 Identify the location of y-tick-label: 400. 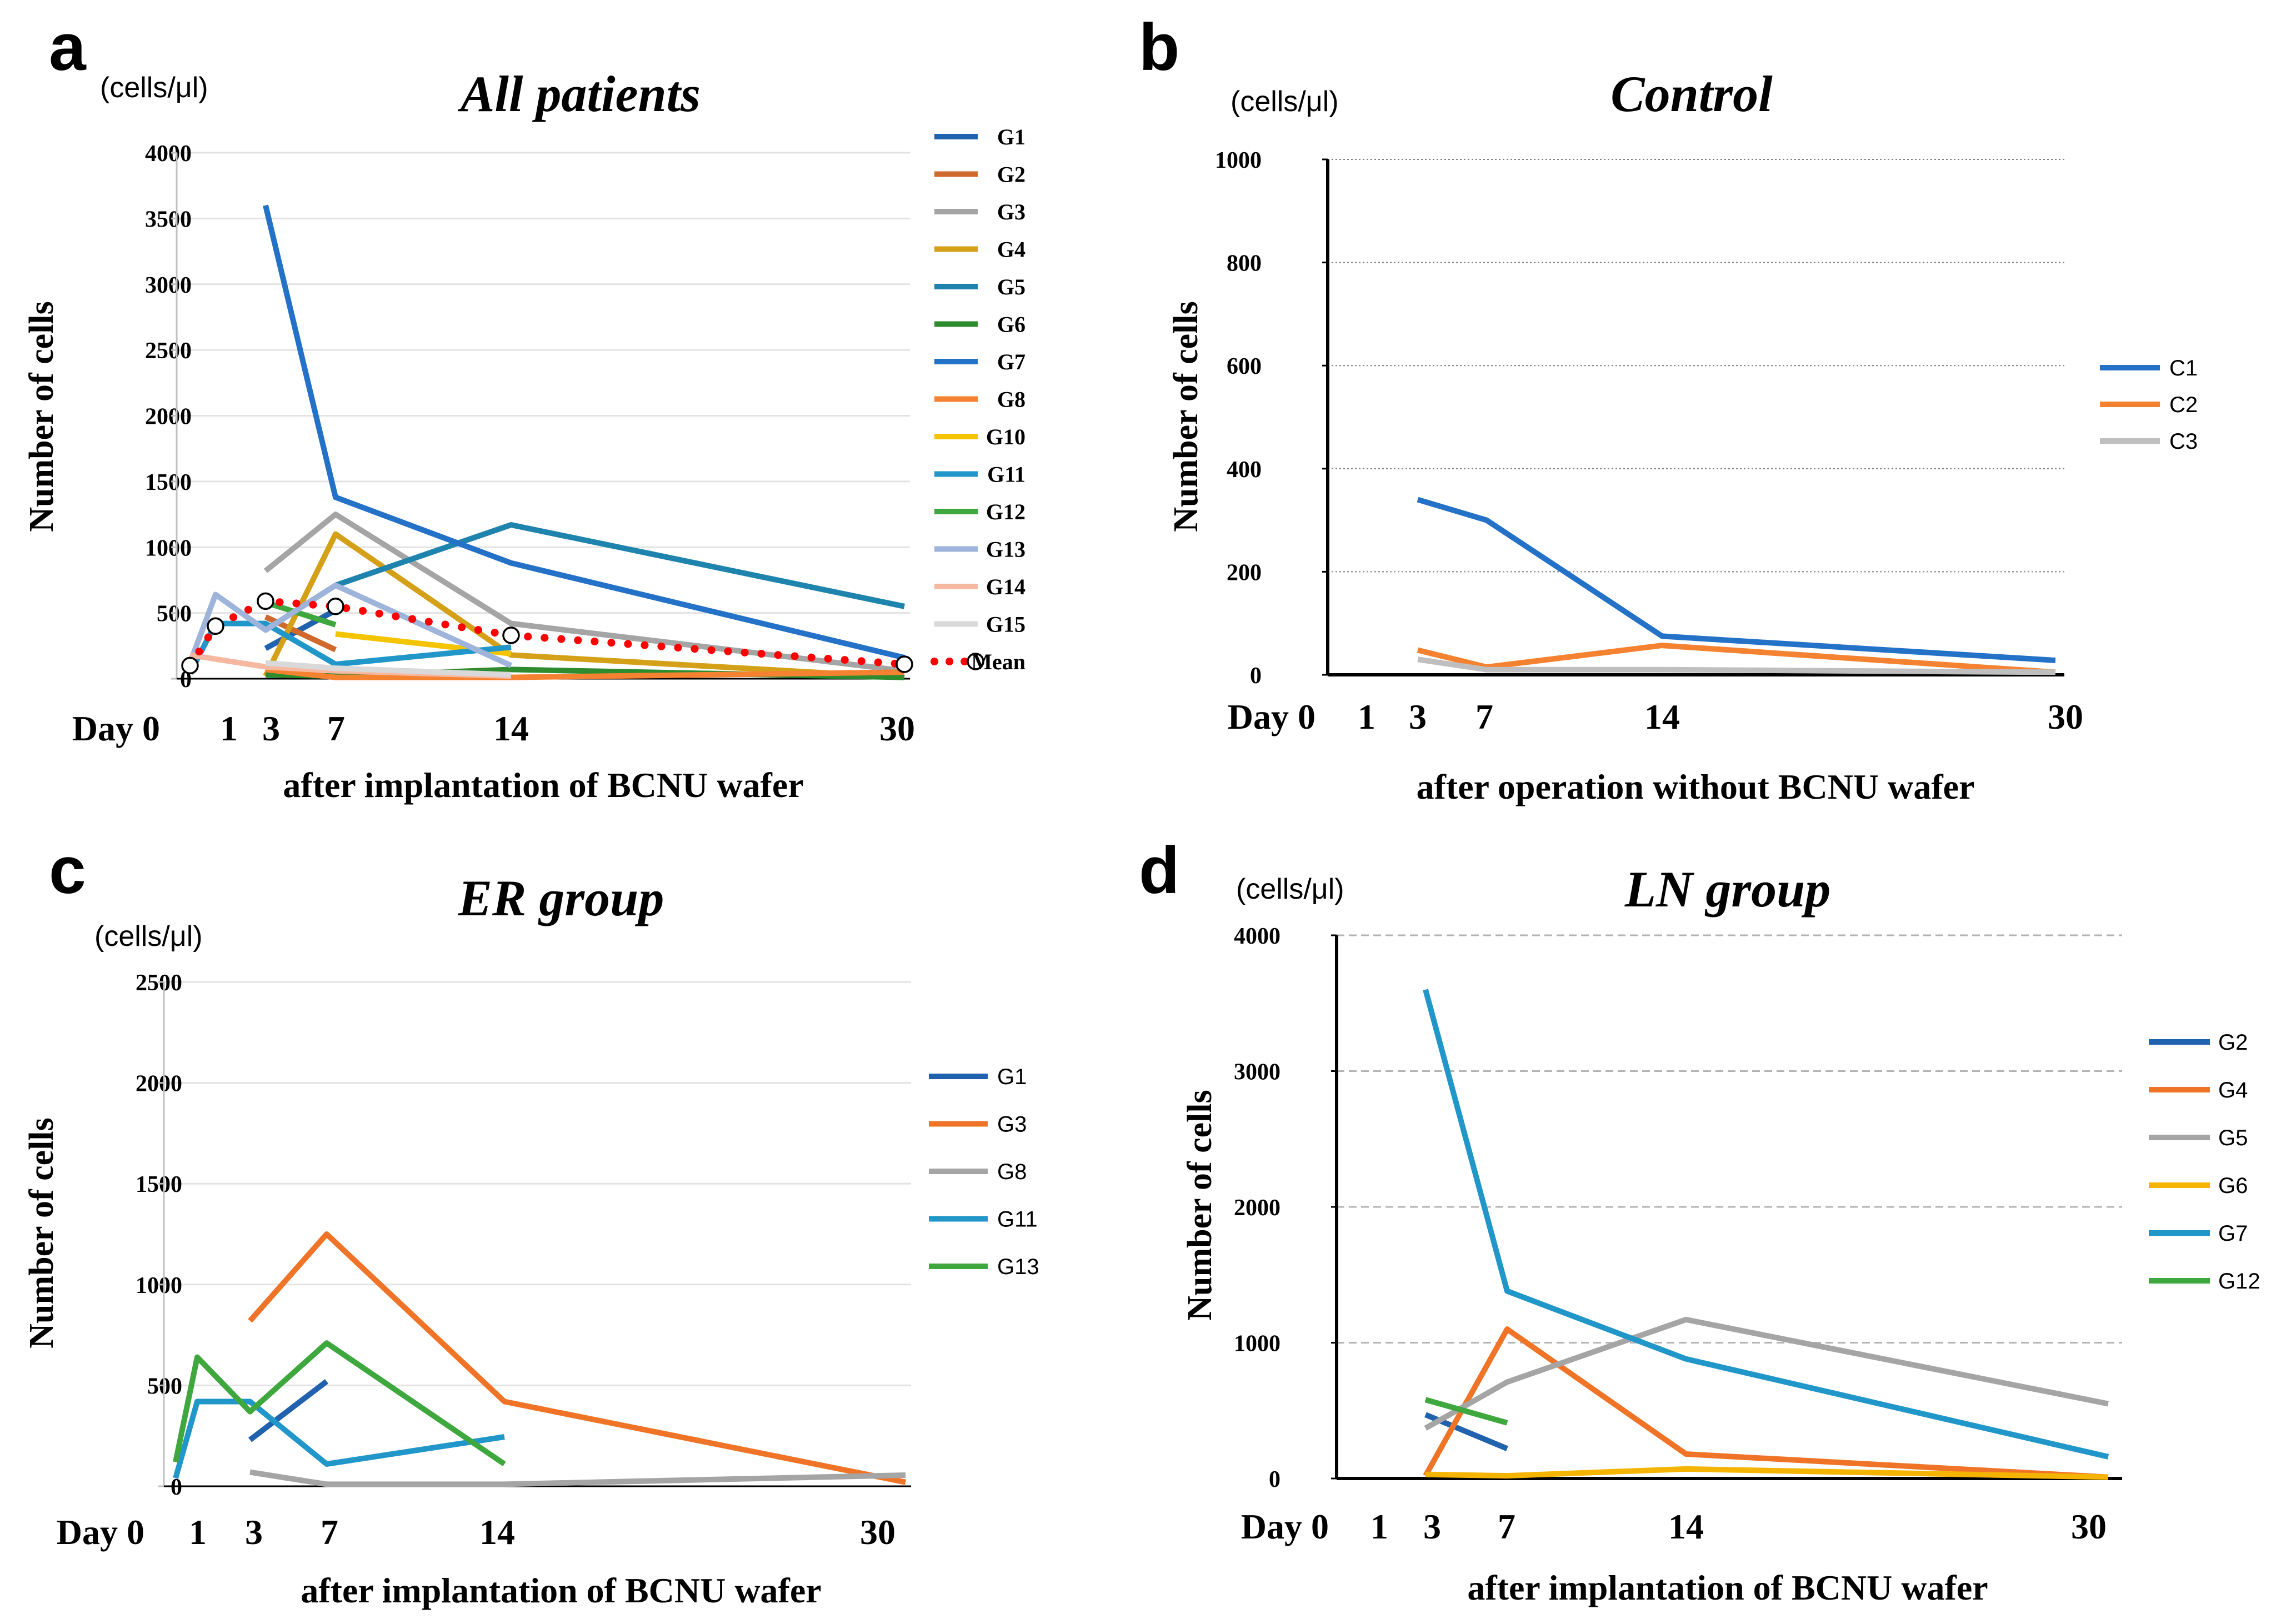
(1244, 470).